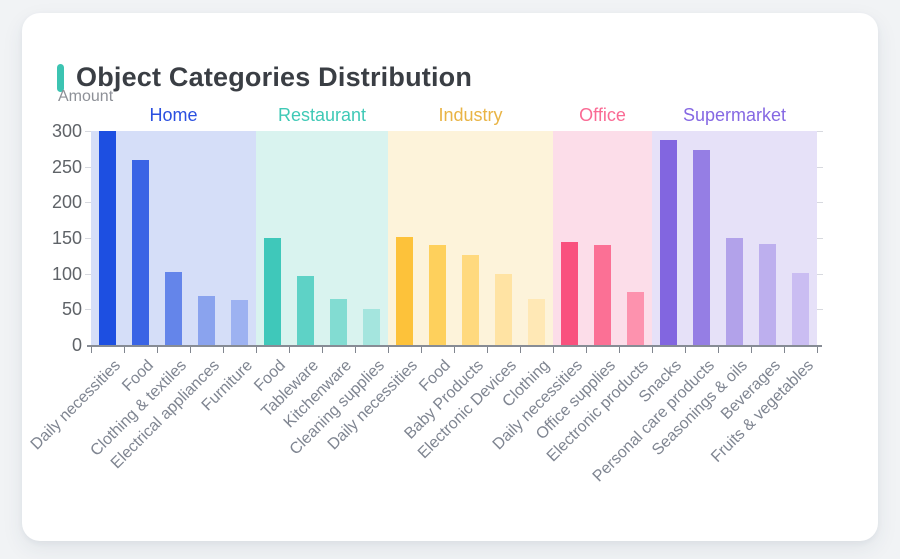 Image resolution: width=900 pixels, height=559 pixels. What do you see at coordinates (602, 115) in the screenshot?
I see `group-label: Office` at bounding box center [602, 115].